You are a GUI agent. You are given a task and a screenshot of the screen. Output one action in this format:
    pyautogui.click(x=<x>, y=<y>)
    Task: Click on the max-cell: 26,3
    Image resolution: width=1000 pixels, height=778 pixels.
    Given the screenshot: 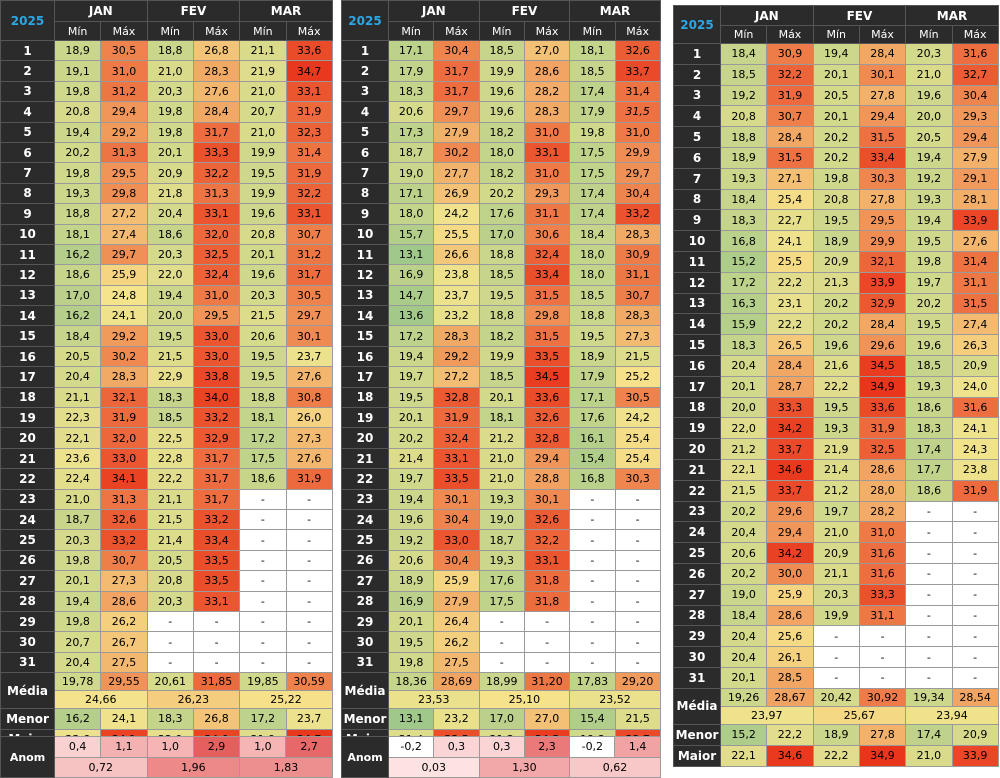 What is the action you would take?
    pyautogui.click(x=975, y=345)
    